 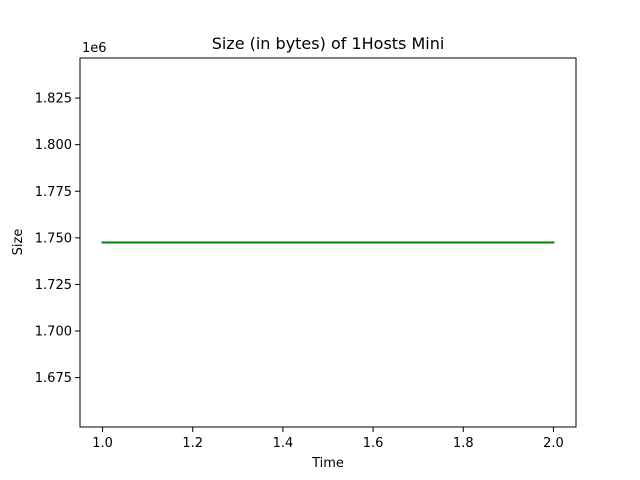 I want to click on x-tick-label: 1.8, so click(x=463, y=443).